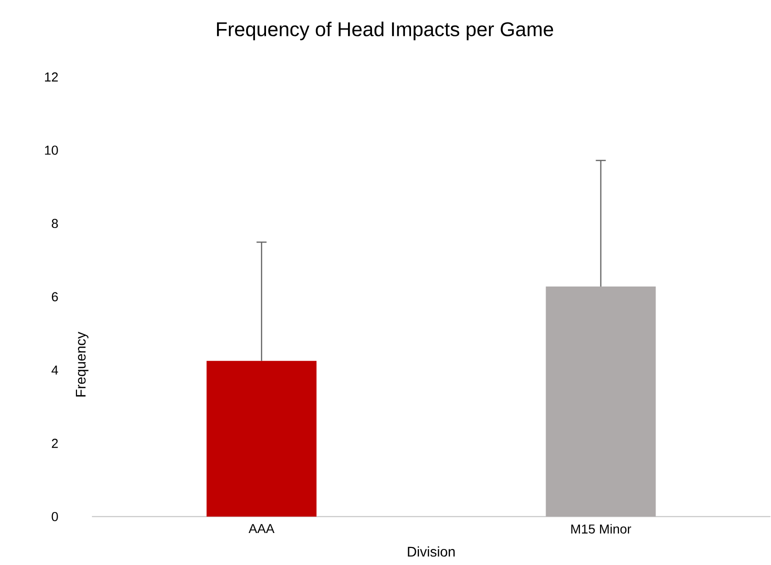 The height and width of the screenshot is (565, 771). What do you see at coordinates (51, 150) in the screenshot?
I see `y-tick-label: 10` at bounding box center [51, 150].